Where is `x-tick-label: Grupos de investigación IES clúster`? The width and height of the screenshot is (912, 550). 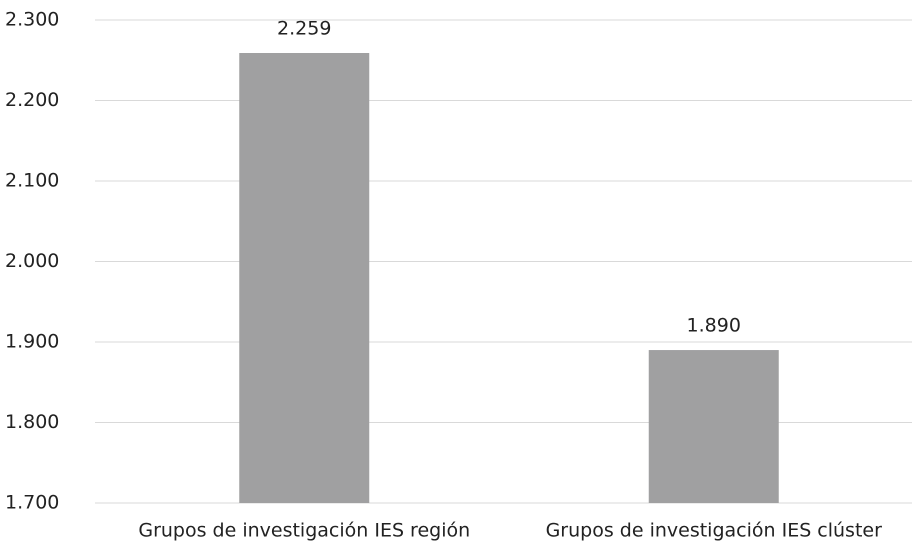 x-tick-label: Grupos de investigación IES clúster is located at coordinates (714, 531).